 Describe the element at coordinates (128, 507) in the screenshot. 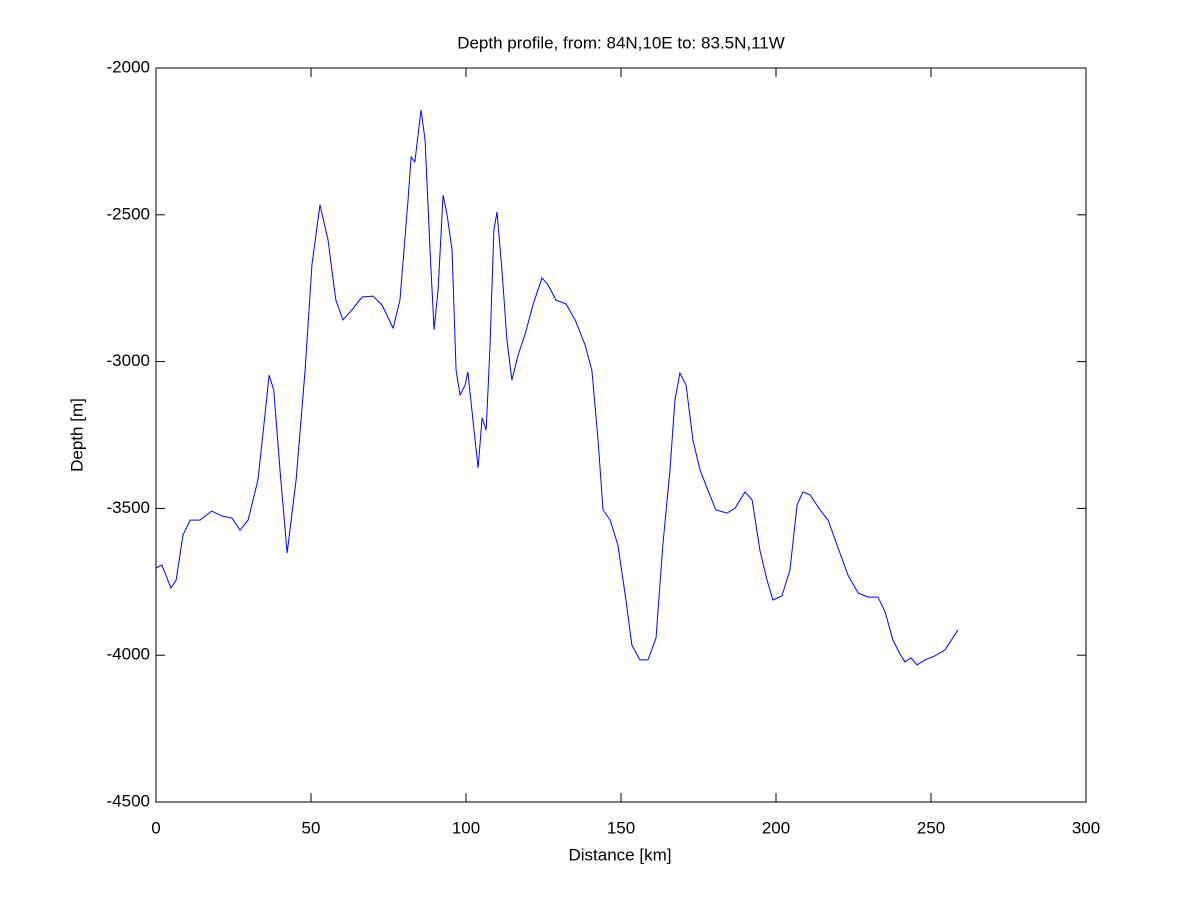

I see `y-tick-label: -3500` at that location.